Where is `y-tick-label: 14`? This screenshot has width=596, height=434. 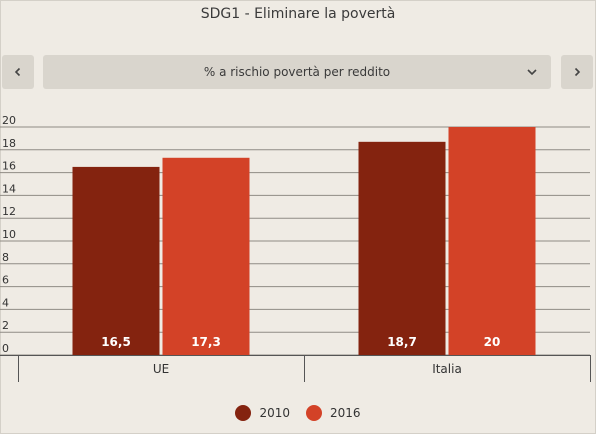
y-tick-label: 14 is located at coordinates (9, 188).